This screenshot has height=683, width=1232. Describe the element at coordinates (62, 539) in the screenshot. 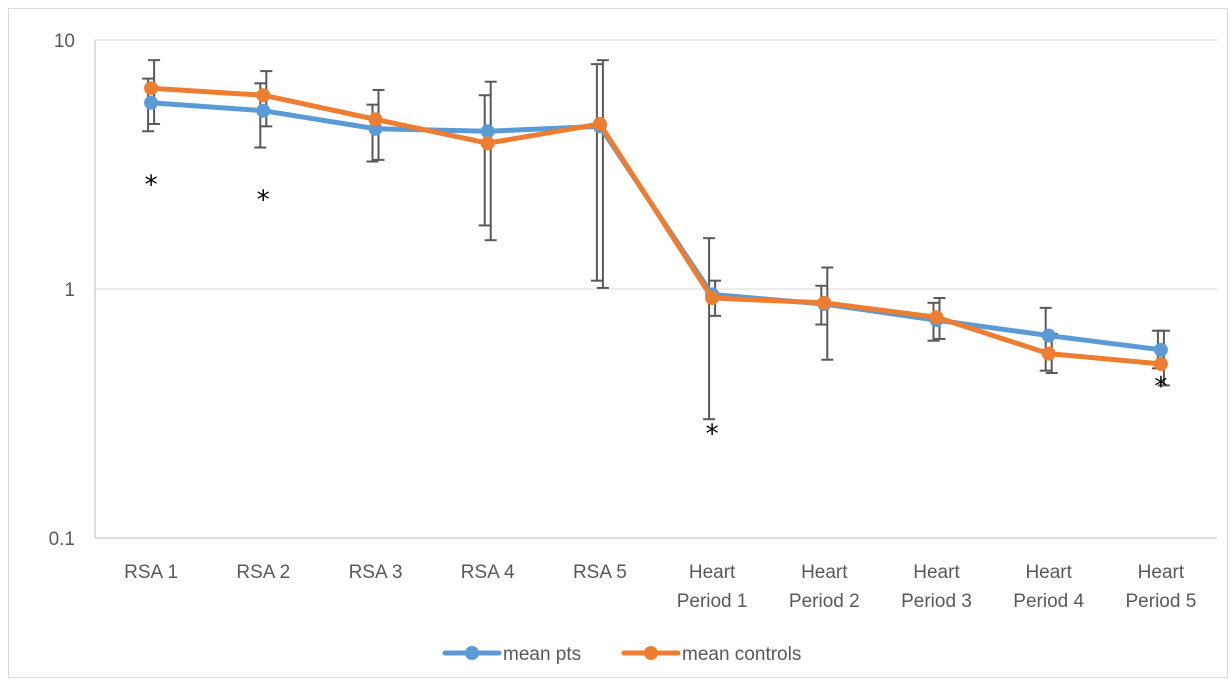

I see `y-tick-label: 0.1` at that location.